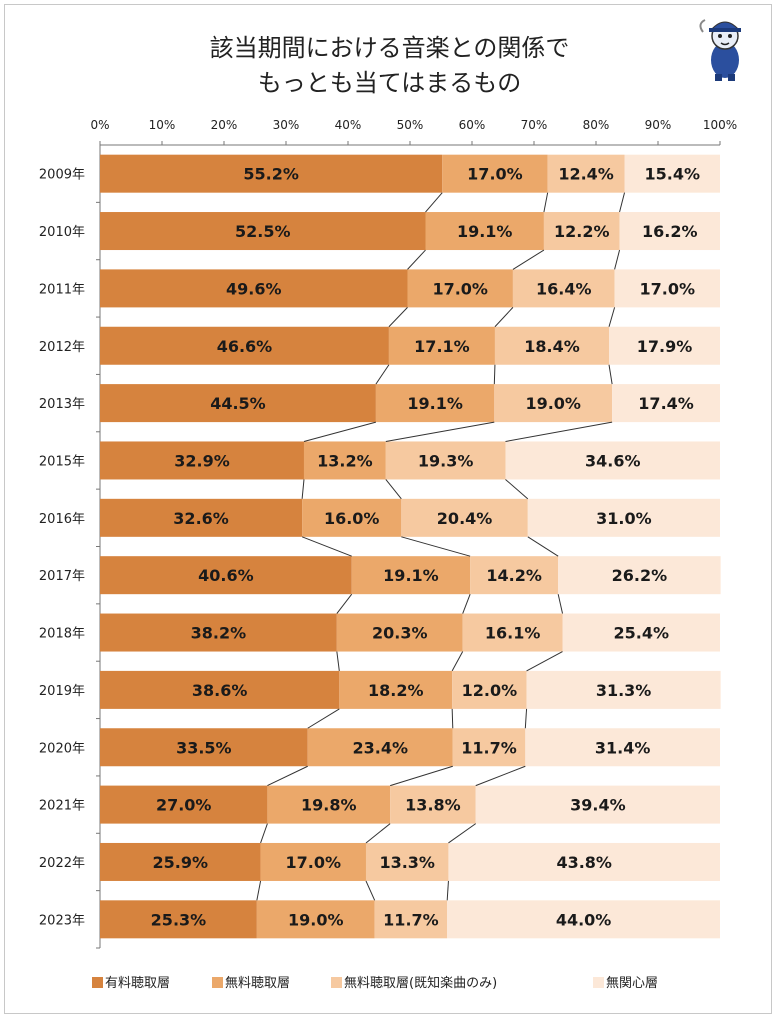 The width and height of the screenshot is (779, 1024). I want to click on legend-item: 有料聴取層, so click(131, 981).